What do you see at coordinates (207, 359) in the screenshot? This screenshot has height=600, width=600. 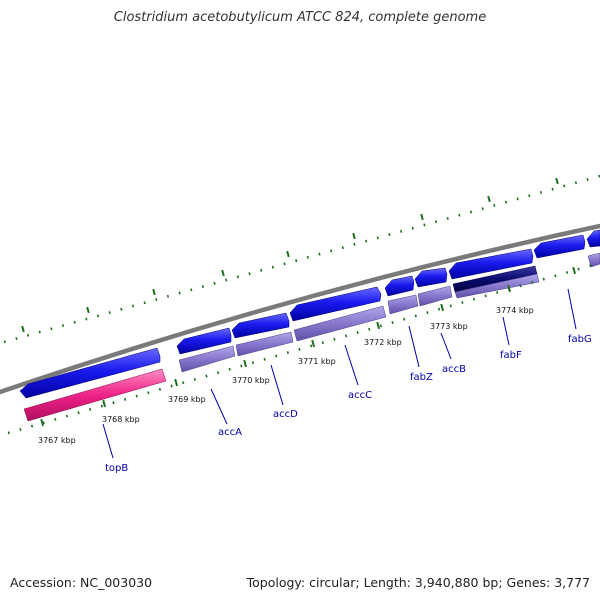 I see `gene-bar-accA` at bounding box center [207, 359].